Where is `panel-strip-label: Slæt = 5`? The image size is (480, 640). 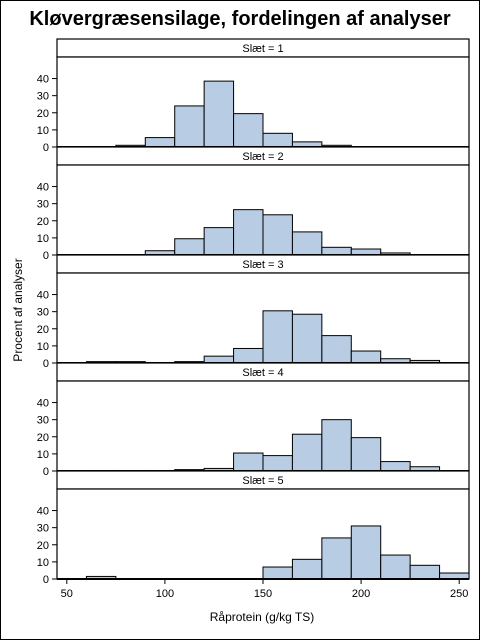 panel-strip-label: Slæt = 5 is located at coordinates (262, 481).